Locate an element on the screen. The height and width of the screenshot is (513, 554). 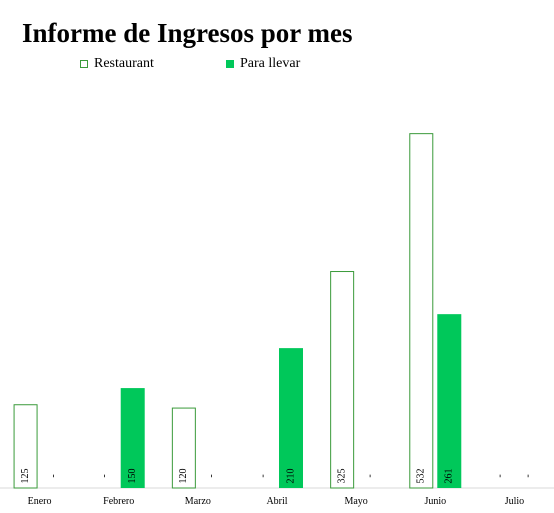
legend-item-para-llevar: Para llevar is located at coordinates (263, 64).